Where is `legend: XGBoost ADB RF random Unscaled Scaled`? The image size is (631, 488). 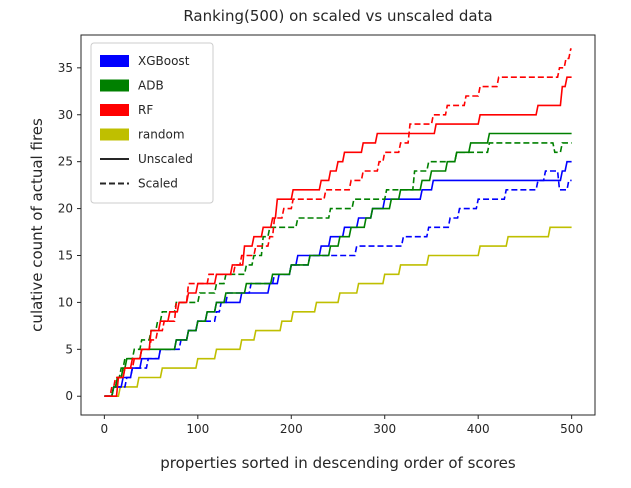 legend: XGBoost ADB RF random Unscaled Scaled is located at coordinates (152, 123).